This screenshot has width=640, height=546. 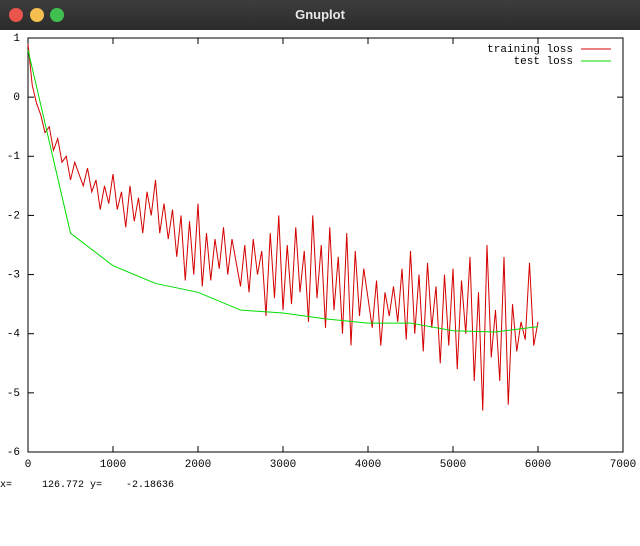 What do you see at coordinates (13, 453) in the screenshot?
I see `y-tick-label: -6` at bounding box center [13, 453].